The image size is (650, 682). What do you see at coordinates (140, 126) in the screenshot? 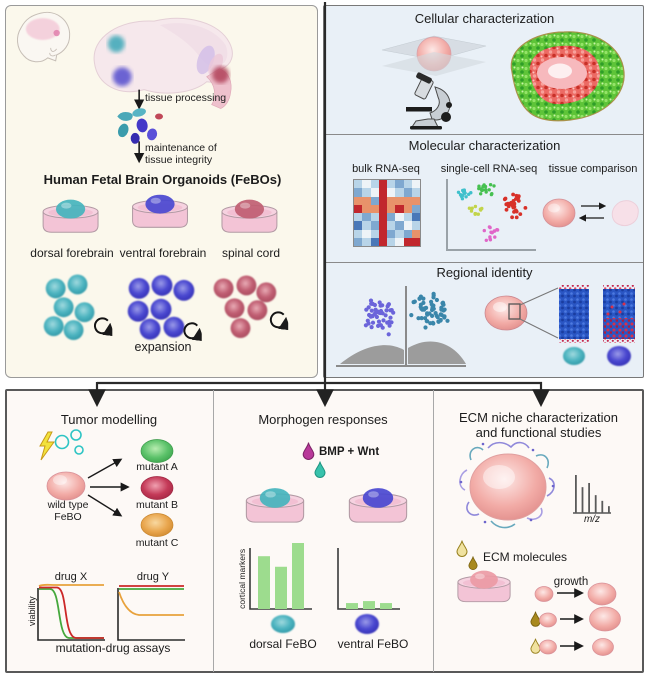
I see `tissue-pieces-icon` at bounding box center [140, 126].